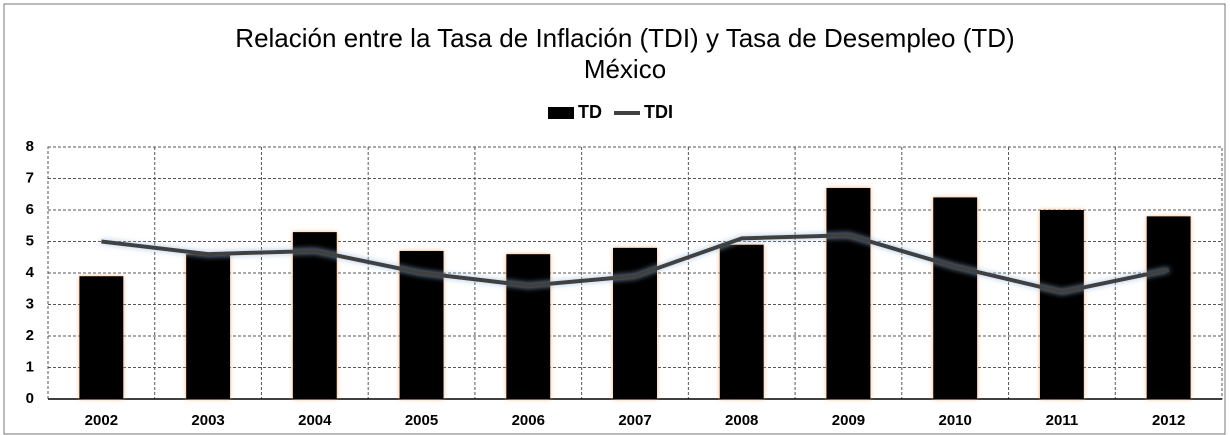 The height and width of the screenshot is (435, 1230). Describe the element at coordinates (1168, 420) in the screenshot. I see `x-tick-label: 2012` at that location.